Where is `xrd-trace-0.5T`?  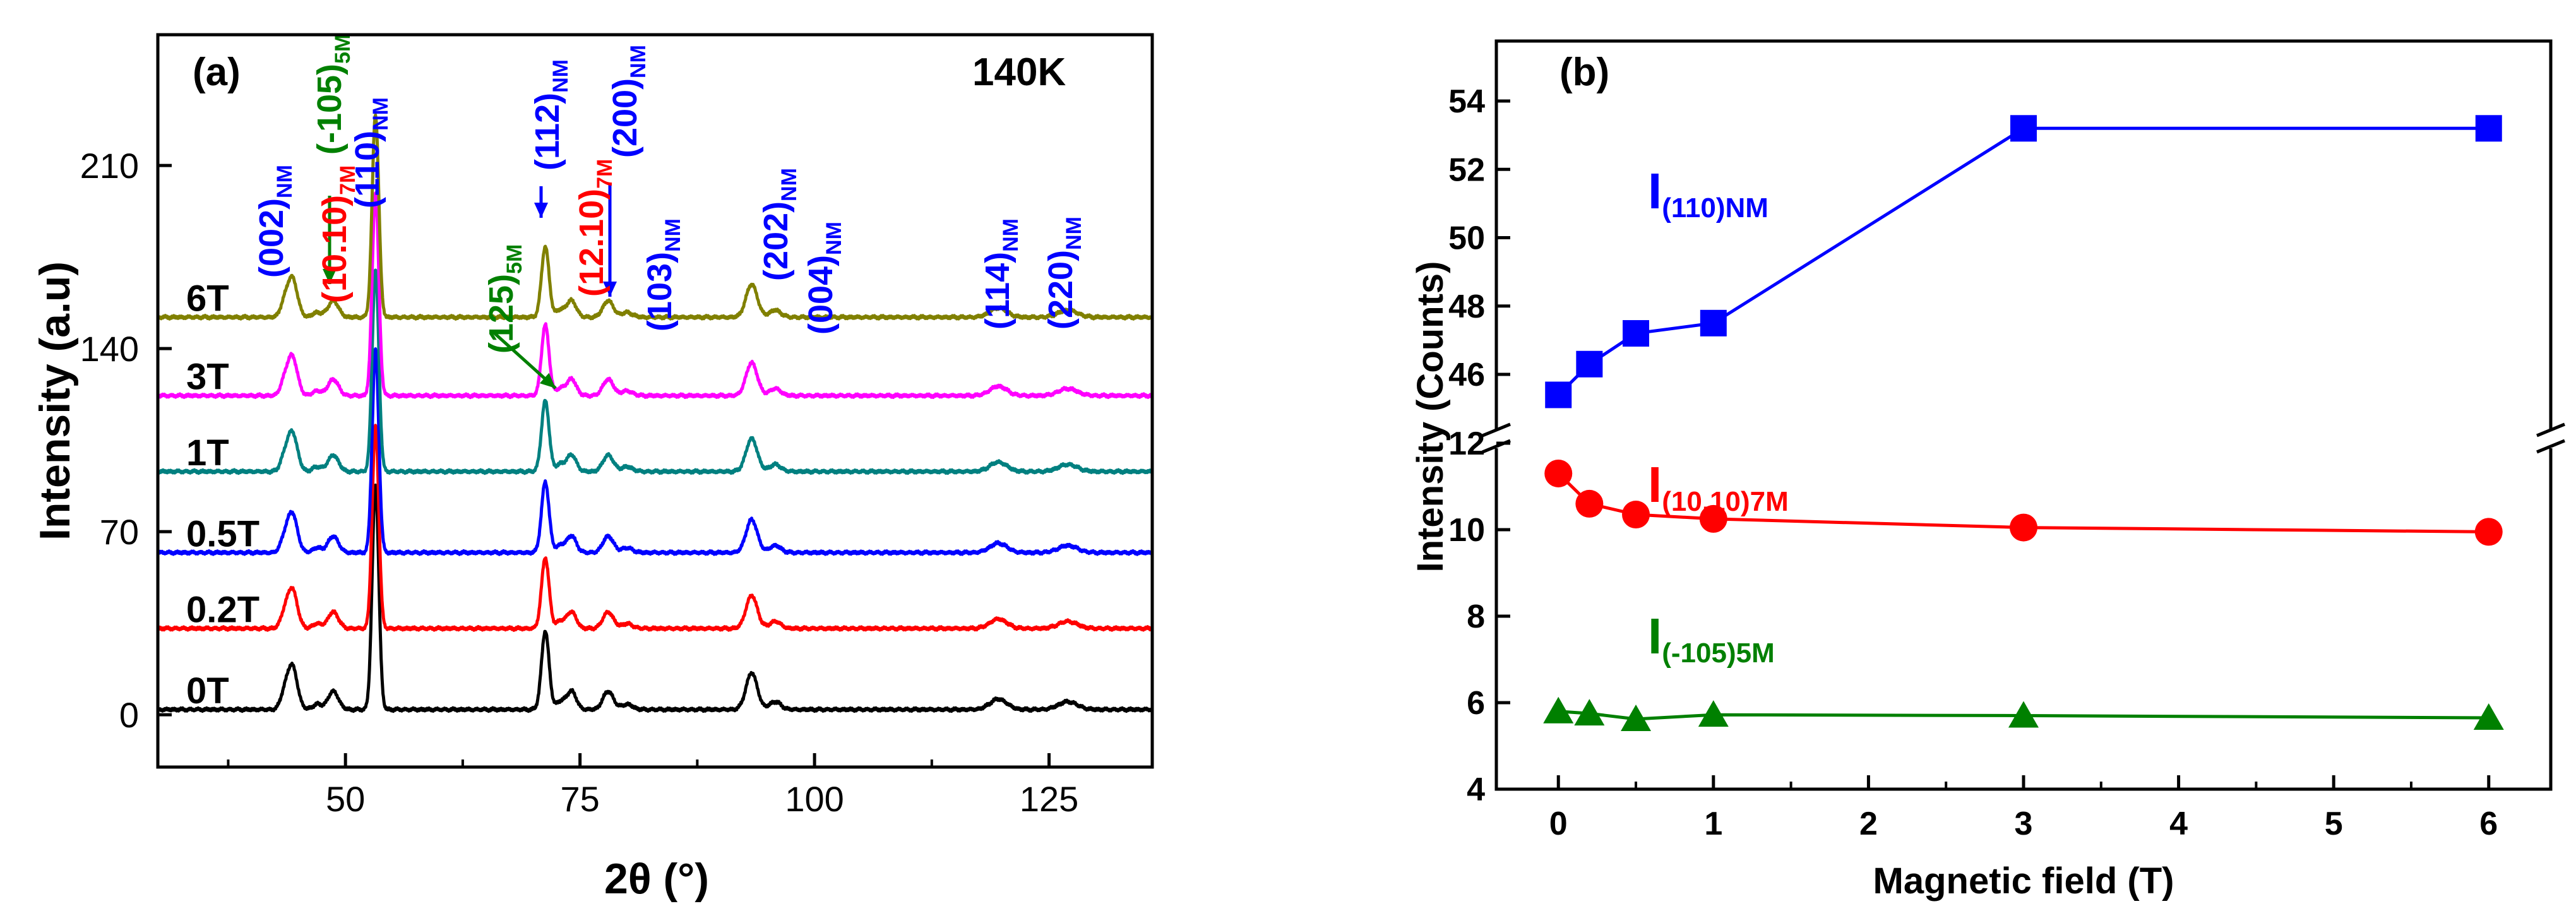 xrd-trace-0.5T is located at coordinates (655, 451).